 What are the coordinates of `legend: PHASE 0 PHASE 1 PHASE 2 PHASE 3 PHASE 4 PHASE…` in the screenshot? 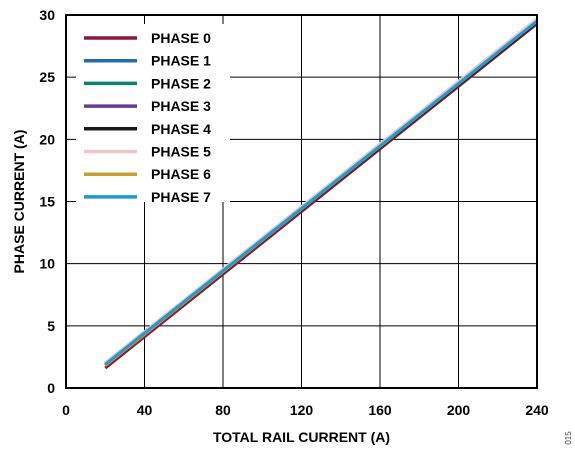 It's located at (153, 114).